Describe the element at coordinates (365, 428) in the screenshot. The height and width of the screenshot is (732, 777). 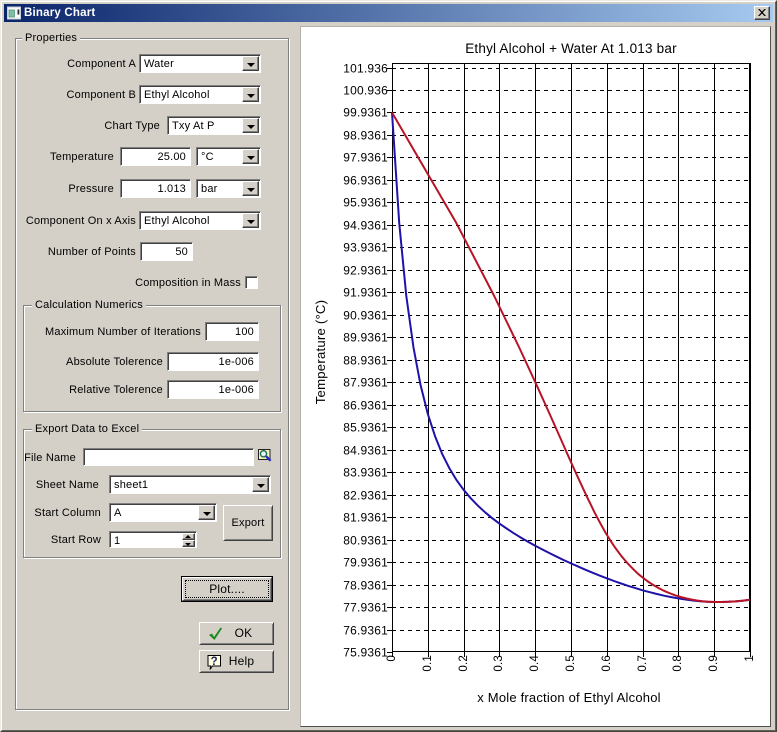
I see `svg-text: 85.9361` at that location.